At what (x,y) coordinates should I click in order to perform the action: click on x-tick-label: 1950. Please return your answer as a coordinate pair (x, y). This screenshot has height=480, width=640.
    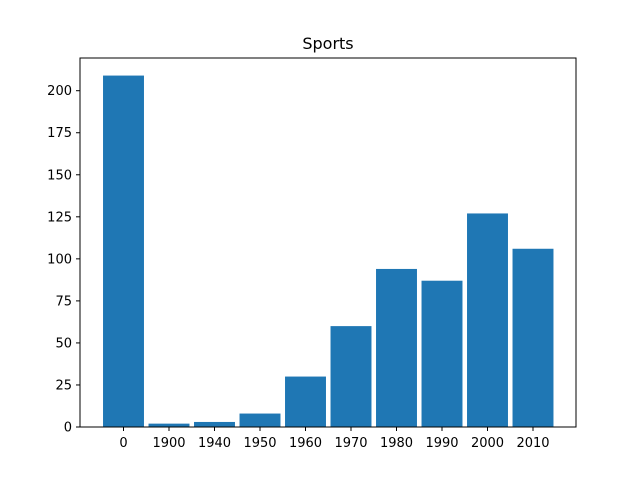
    Looking at the image, I should click on (259, 443).